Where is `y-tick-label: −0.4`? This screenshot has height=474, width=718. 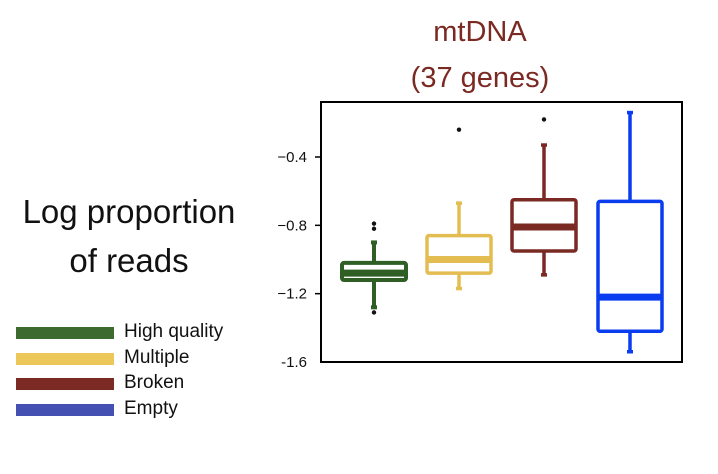 y-tick-label: −0.4 is located at coordinates (292, 157).